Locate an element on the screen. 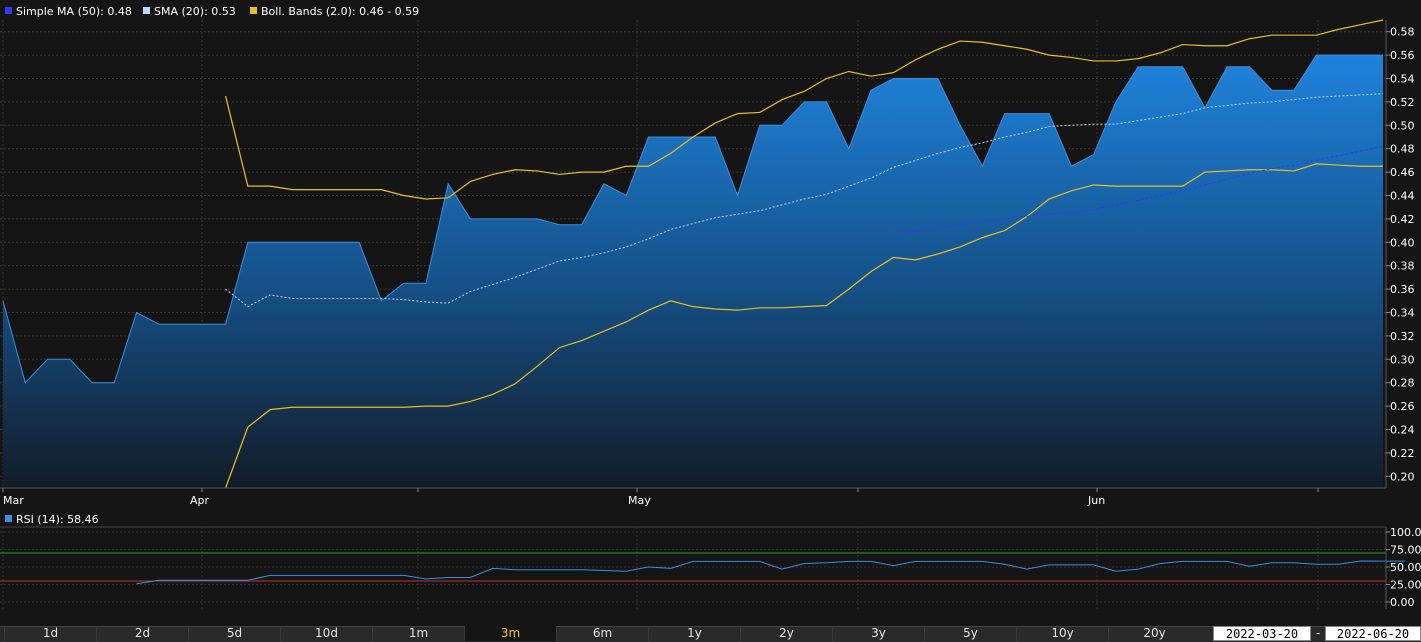 This screenshot has width=1421, height=642. rsi-y-tick-label: 25.00 is located at coordinates (1405, 585).